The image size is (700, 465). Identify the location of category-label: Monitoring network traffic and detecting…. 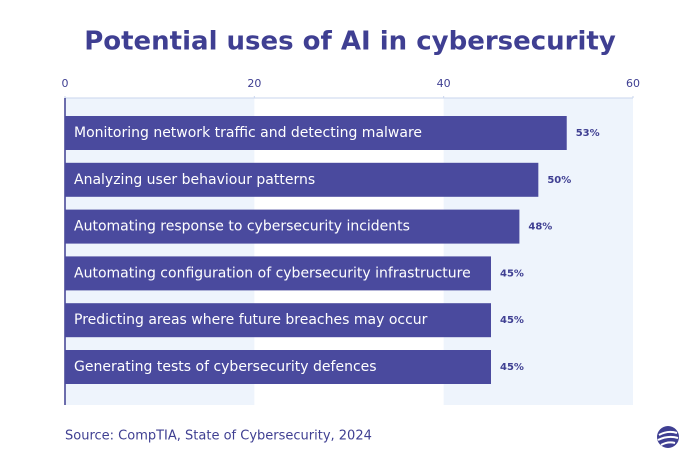
(248, 133).